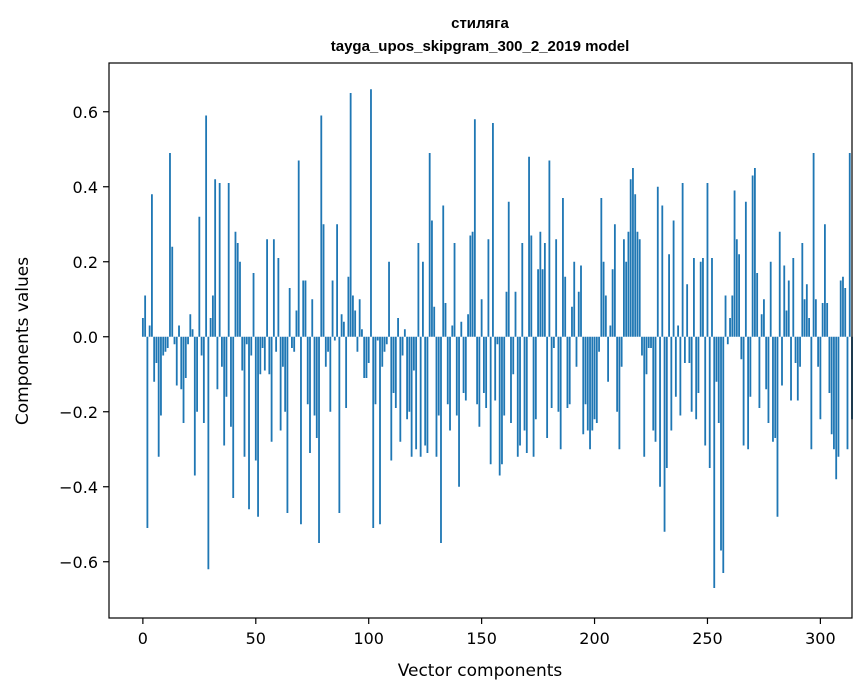 This screenshot has width=867, height=696. I want to click on y-axis-ticks: −0.6 −0.4 −0.2 0.0 0.2 0.4 0.6, so click(84, 337).